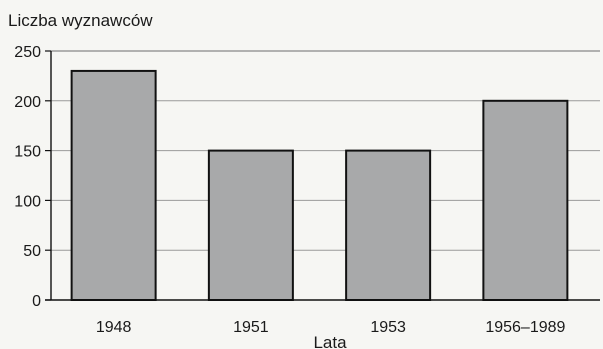  I want to click on x-tick-label: 1948, so click(114, 327).